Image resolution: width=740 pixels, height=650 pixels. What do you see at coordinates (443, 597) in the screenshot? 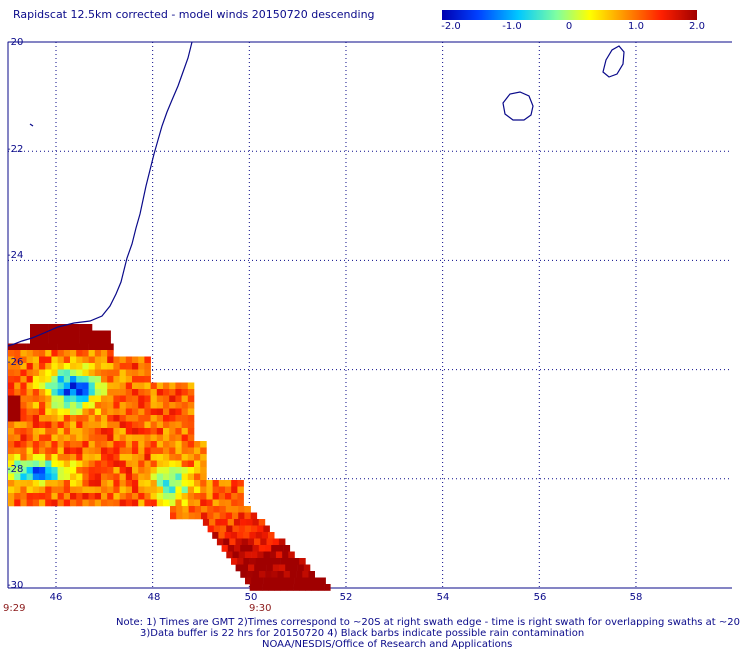
I see `lon-label: 54` at bounding box center [443, 597].